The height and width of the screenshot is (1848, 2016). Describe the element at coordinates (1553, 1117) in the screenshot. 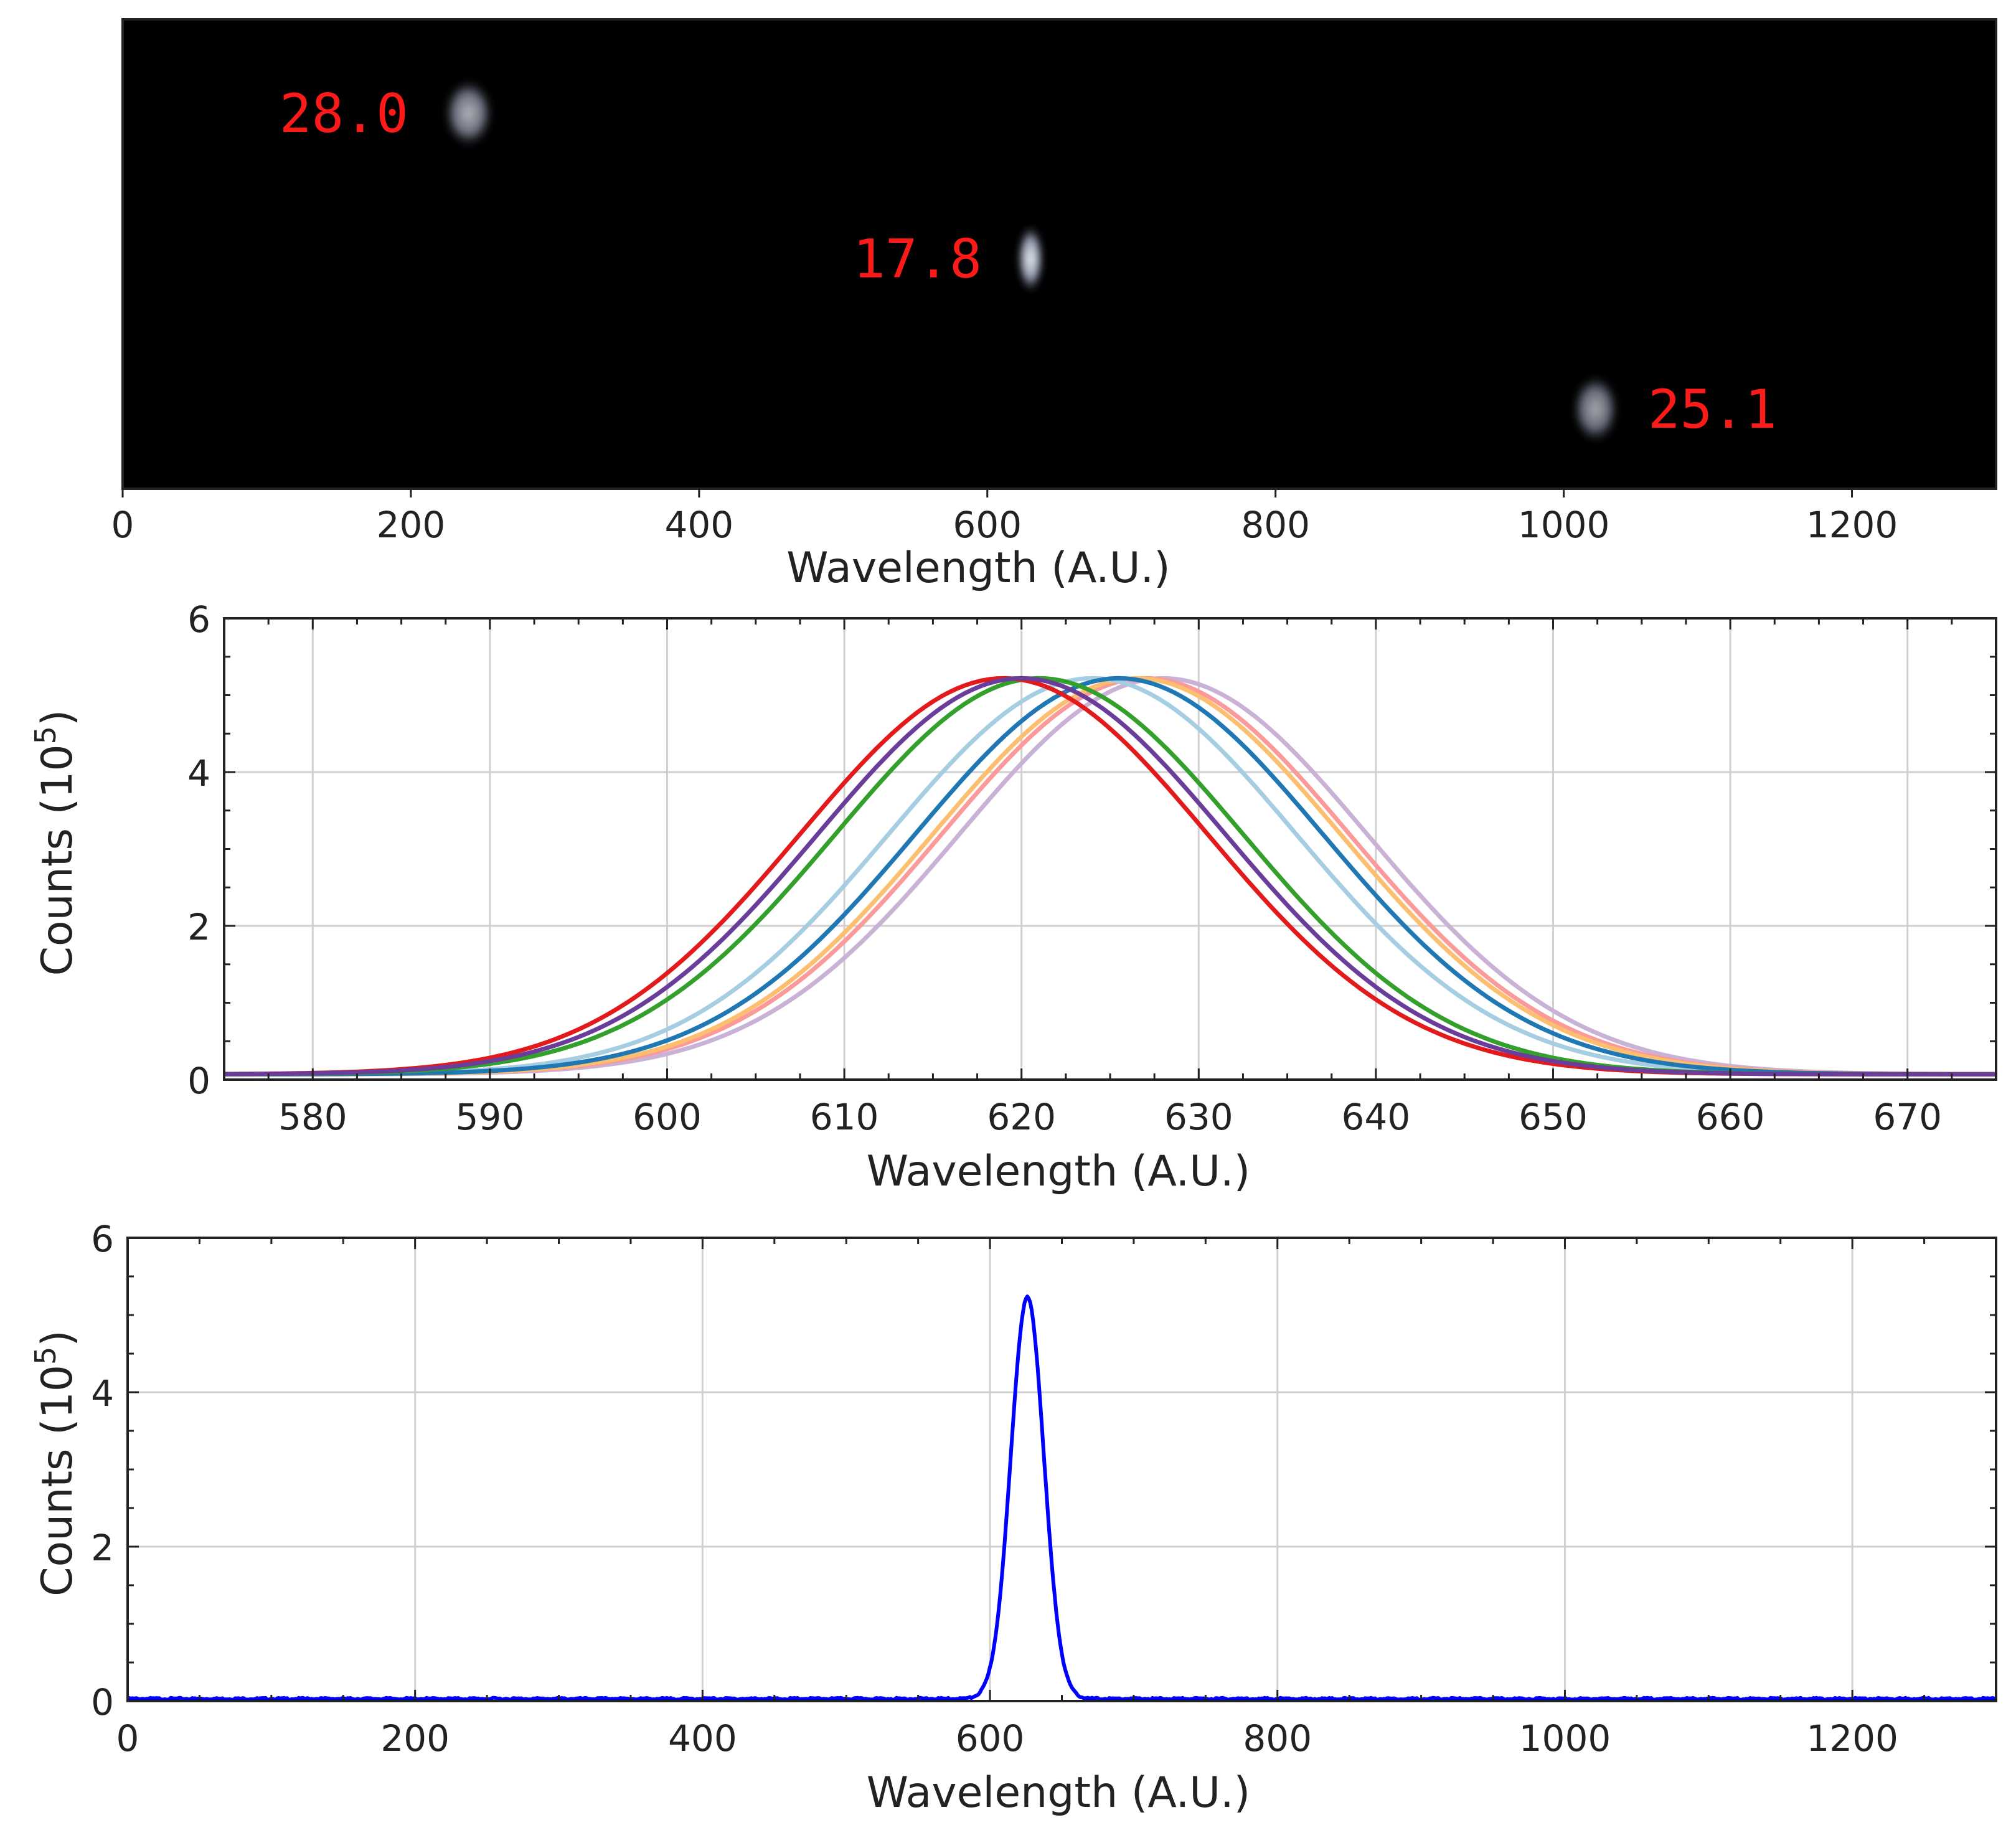

I see `x-tick-label: 650` at that location.